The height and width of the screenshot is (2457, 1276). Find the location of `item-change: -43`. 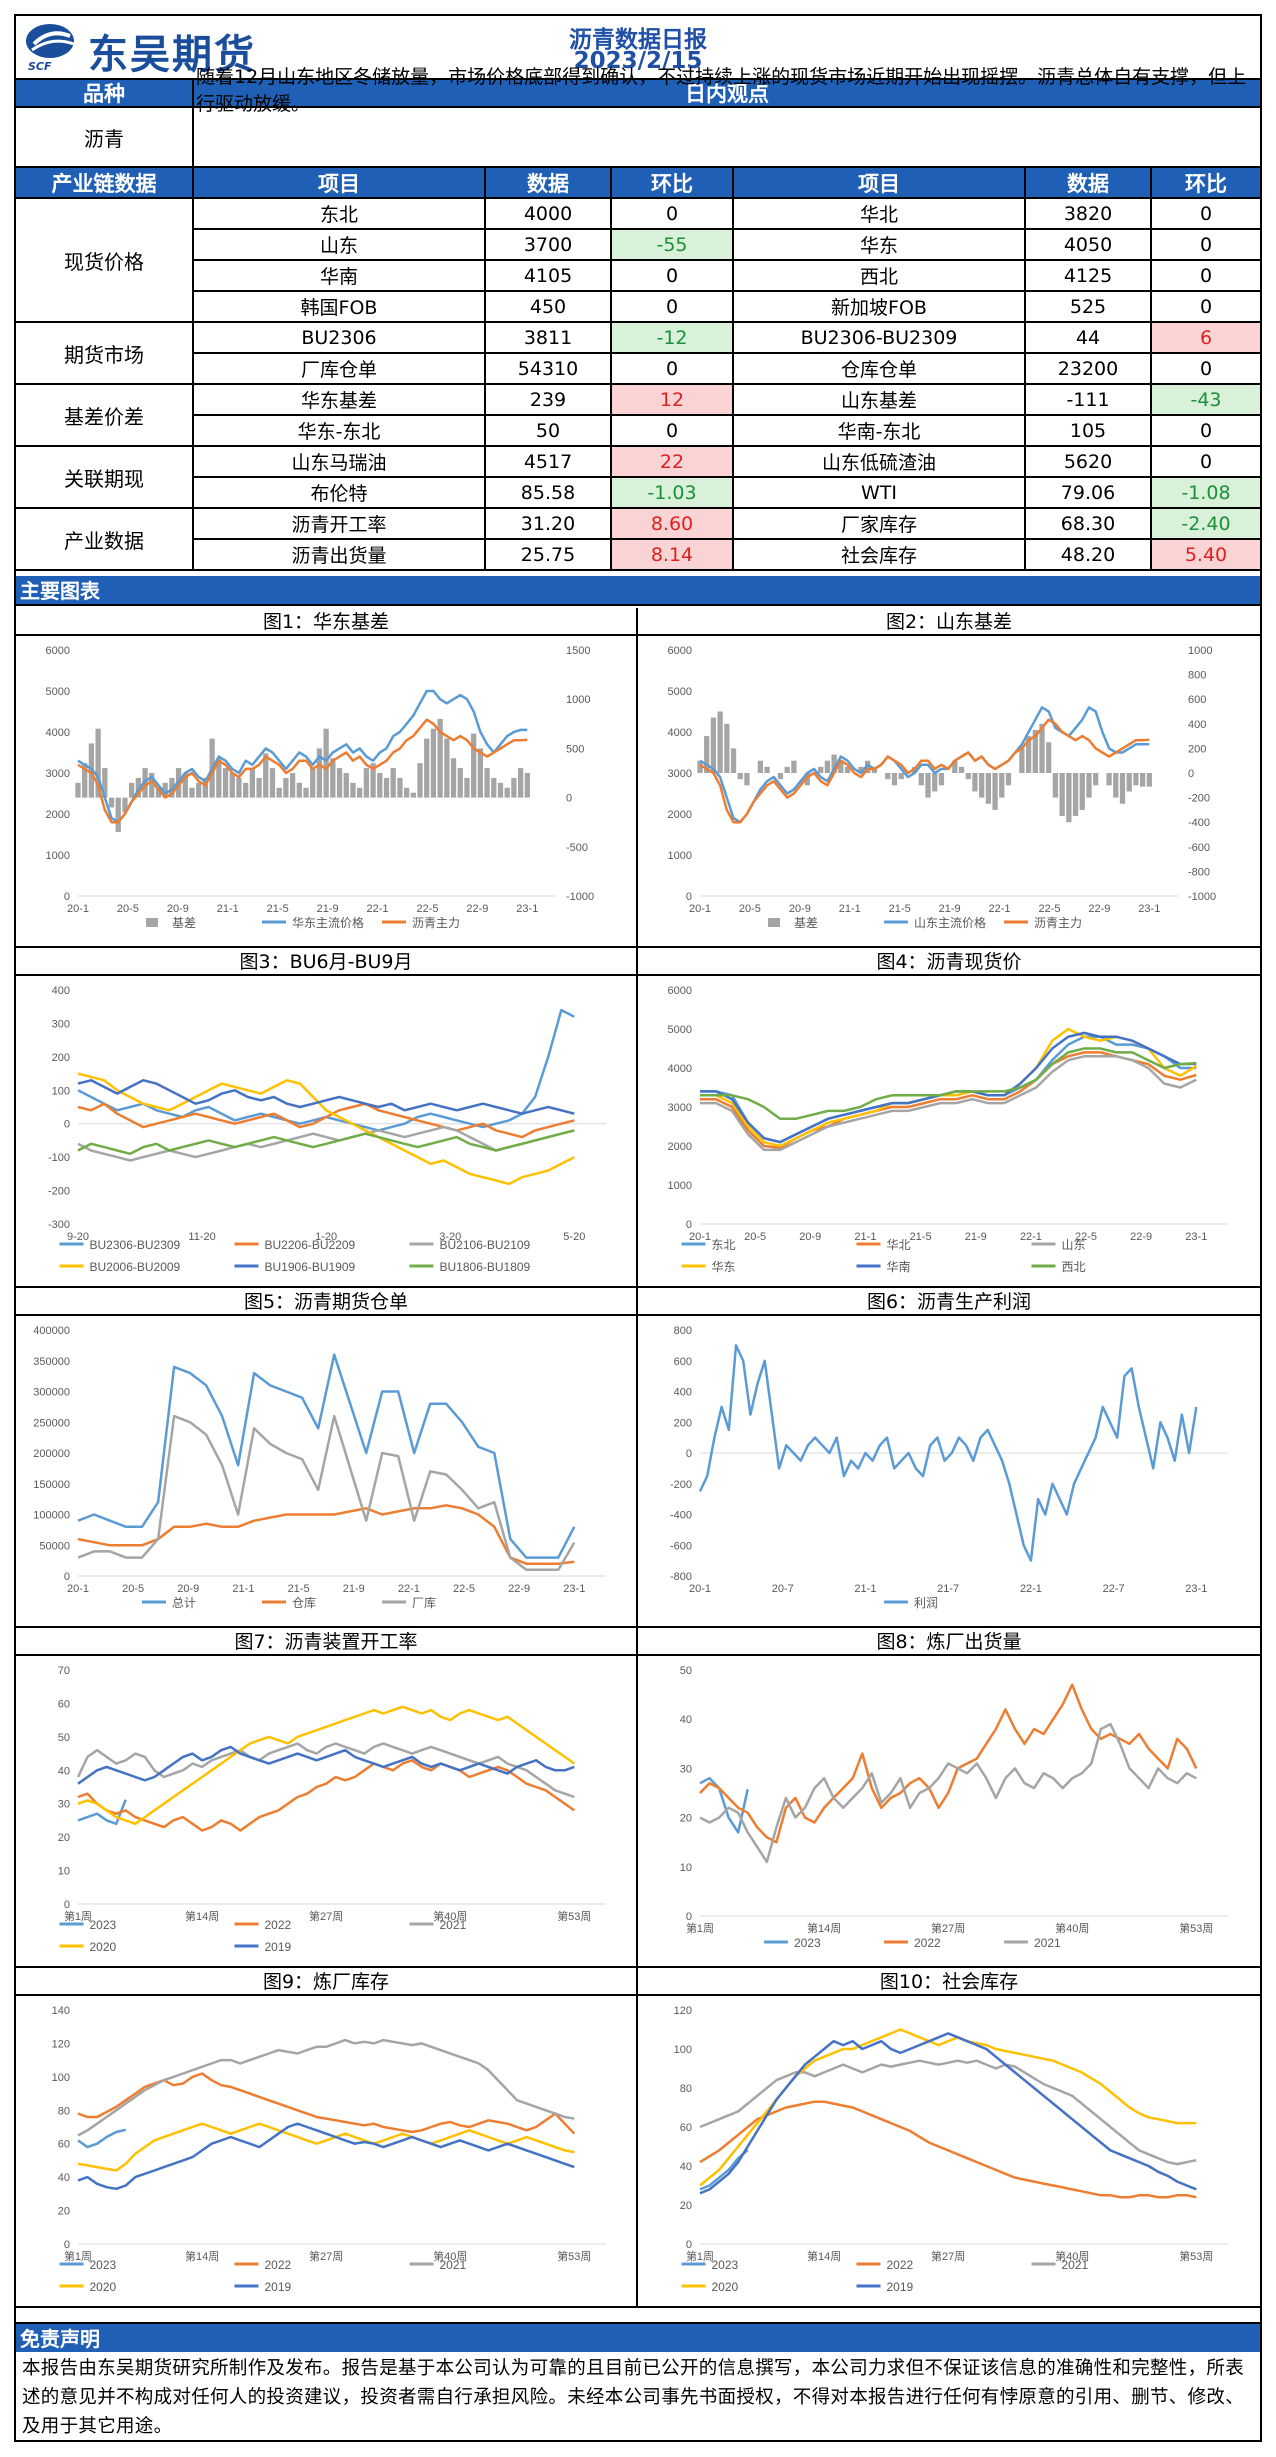

item-change: -43 is located at coordinates (1206, 400).